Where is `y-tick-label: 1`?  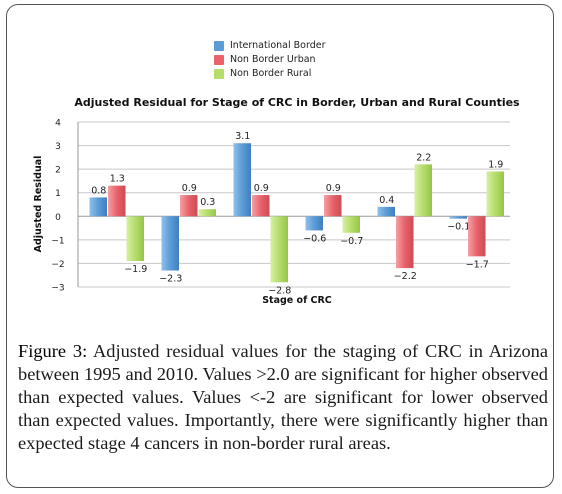
y-tick-label: 1 is located at coordinates (58, 194).